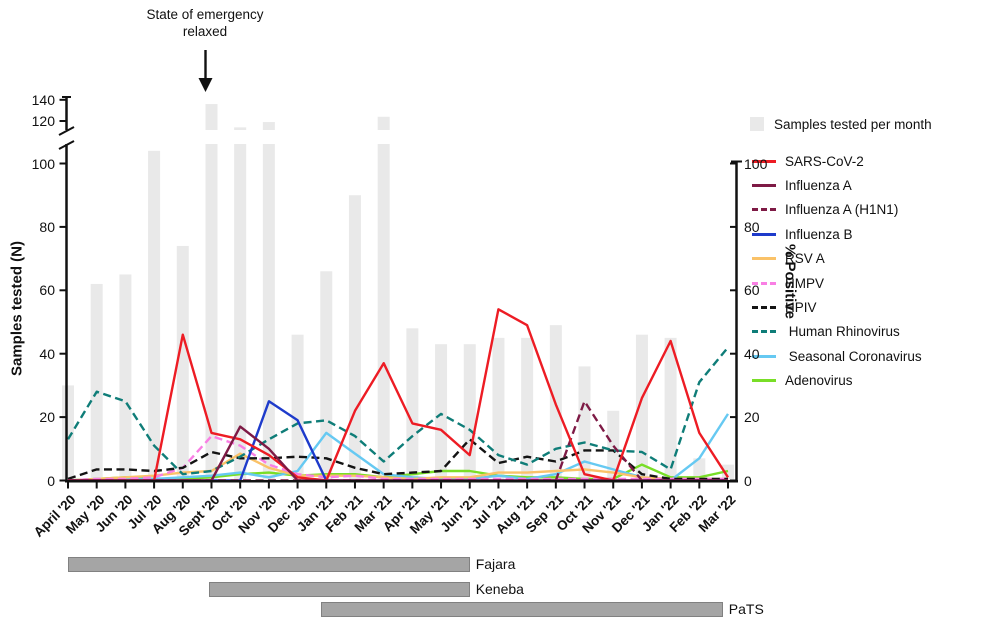  Describe the element at coordinates (784, 307) in the screenshot. I see `legend-item: HPIV` at that location.